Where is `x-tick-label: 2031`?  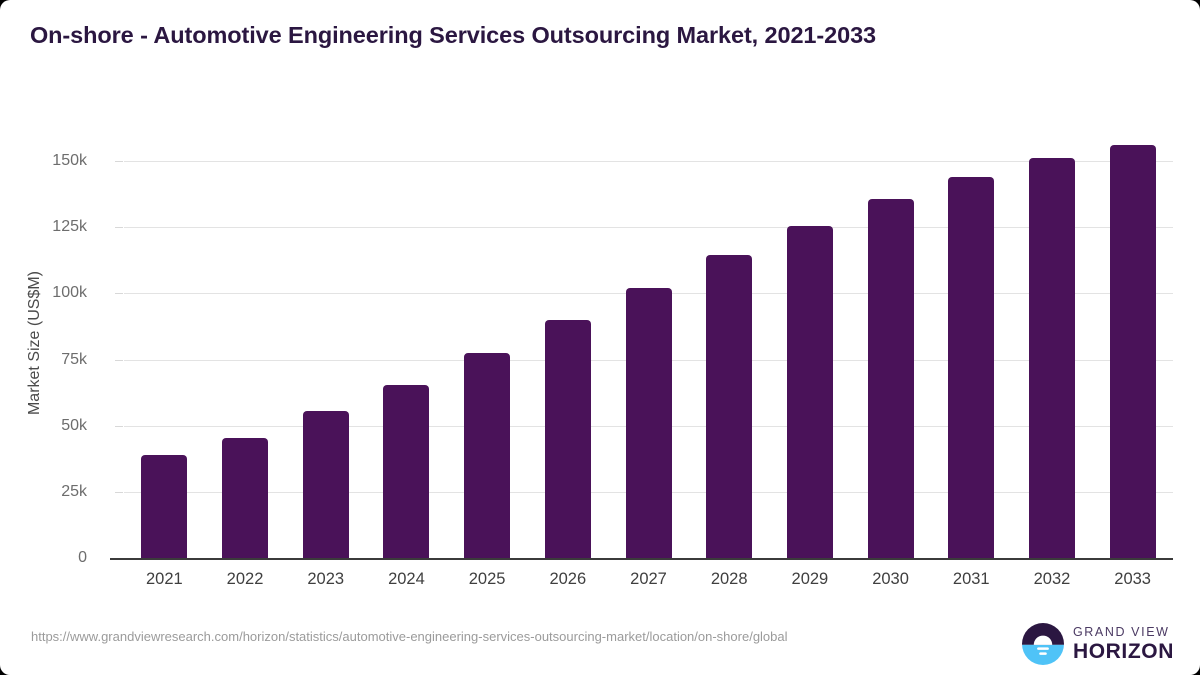
x-tick-label: 2031 is located at coordinates (971, 579).